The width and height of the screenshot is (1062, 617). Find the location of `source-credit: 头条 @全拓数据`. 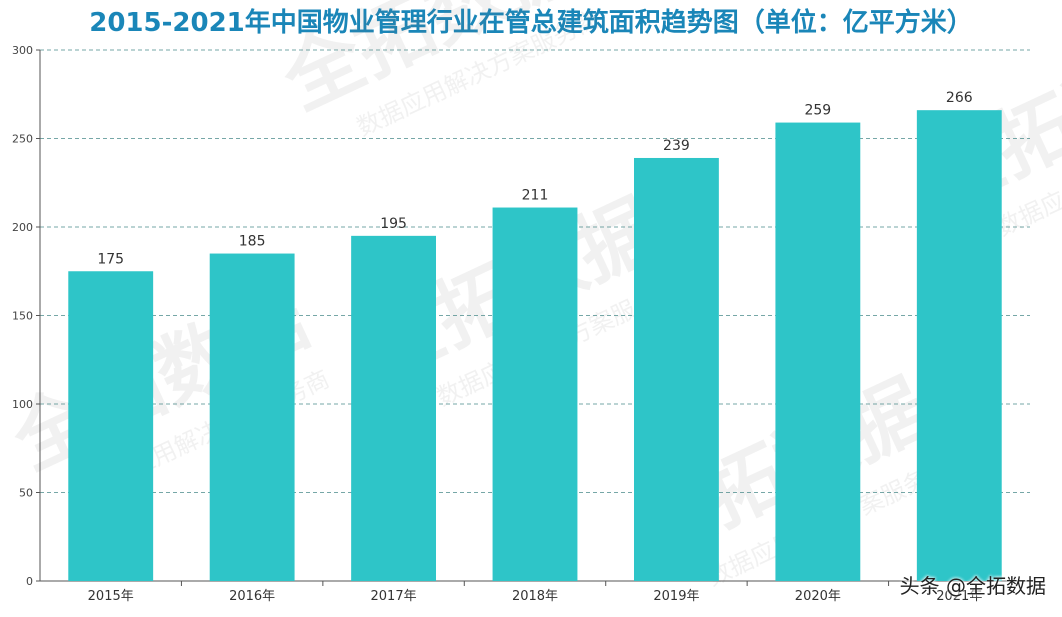

source-credit: 头条 @全拓数据 is located at coordinates (972, 586).